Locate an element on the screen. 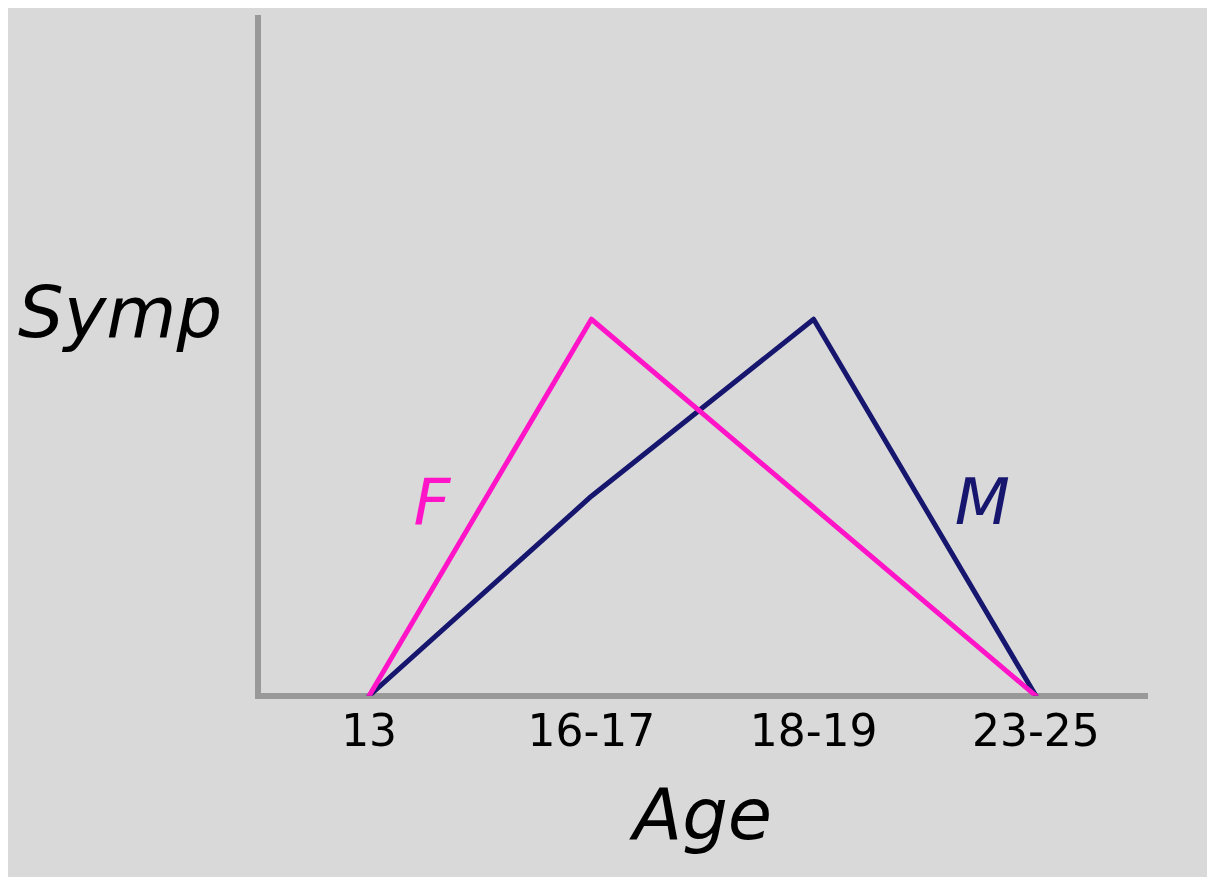 Image resolution: width=1215 pixels, height=885 pixels. x-axis-title: Age is located at coordinates (700, 813).